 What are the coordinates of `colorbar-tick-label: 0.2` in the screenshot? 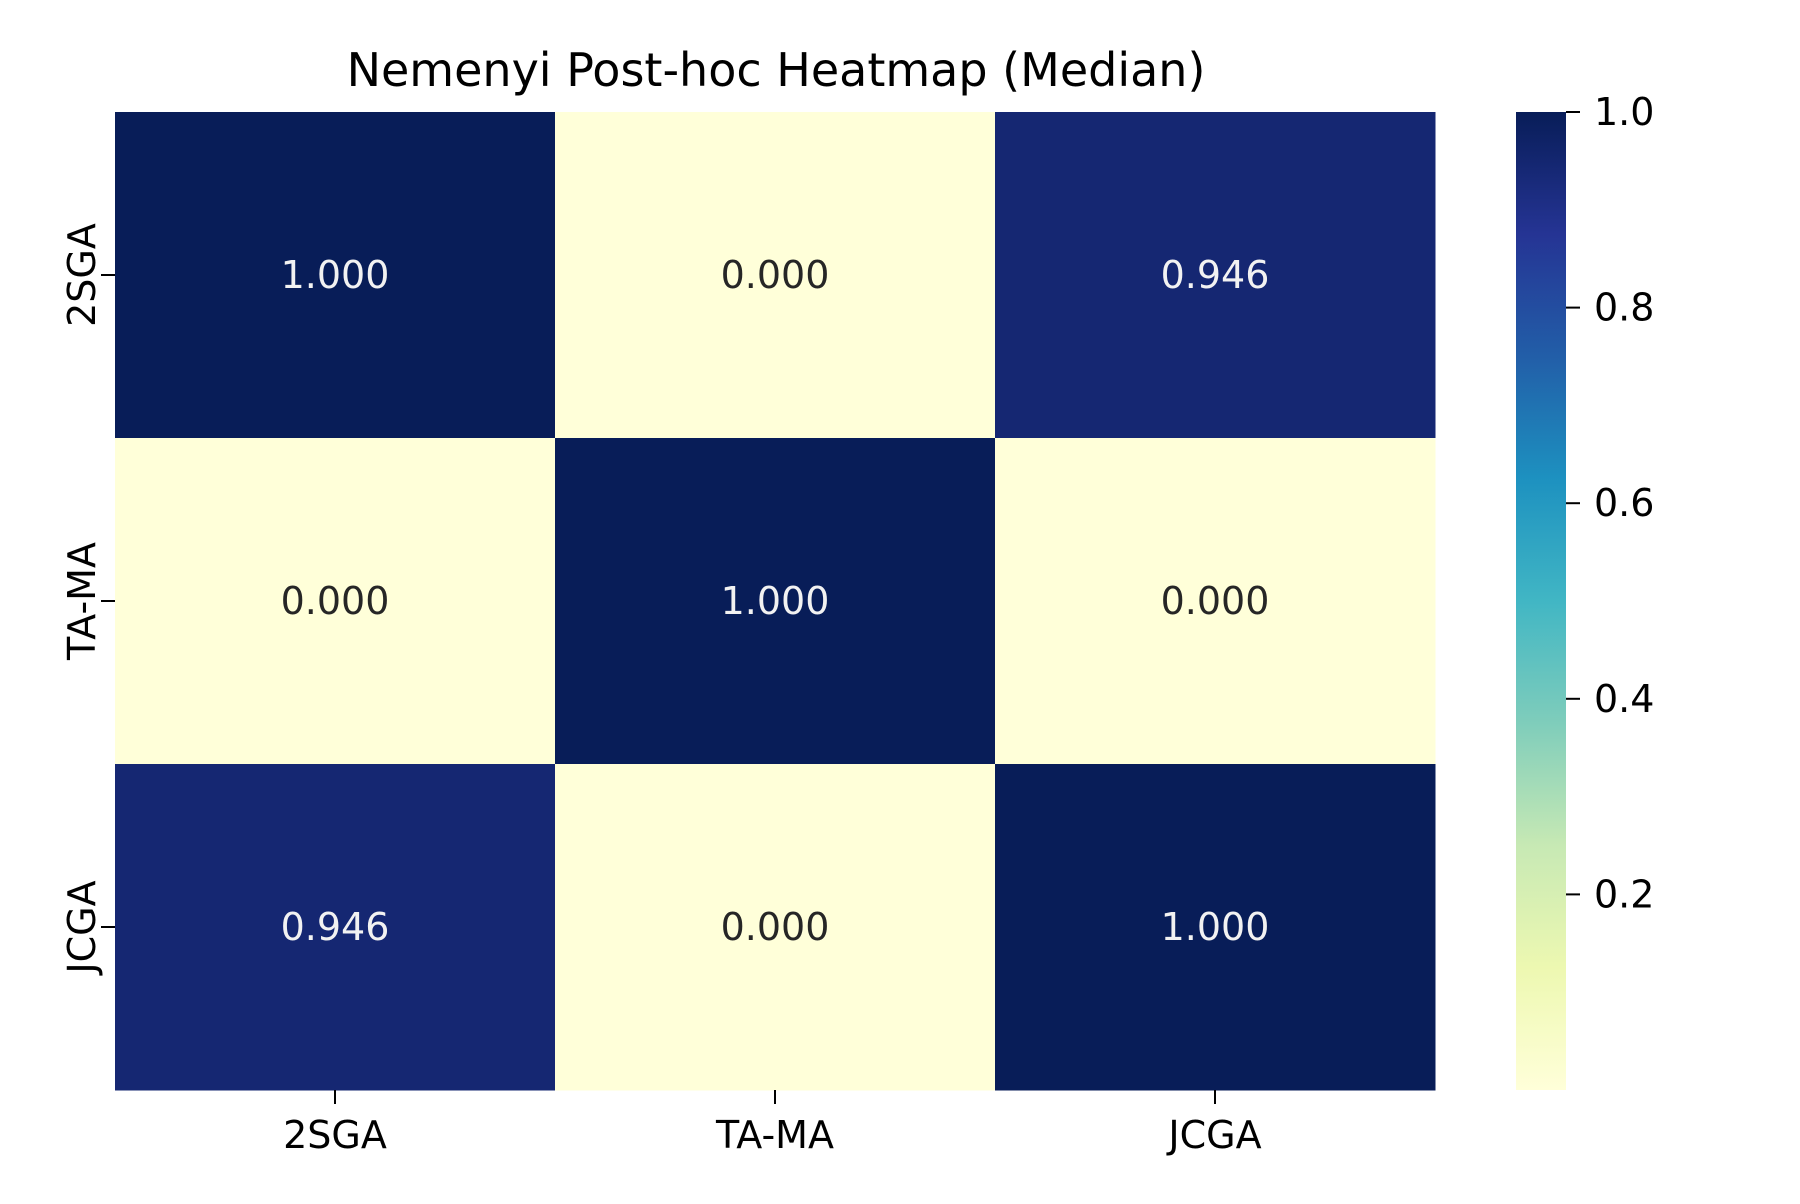 It's located at (1624, 894).